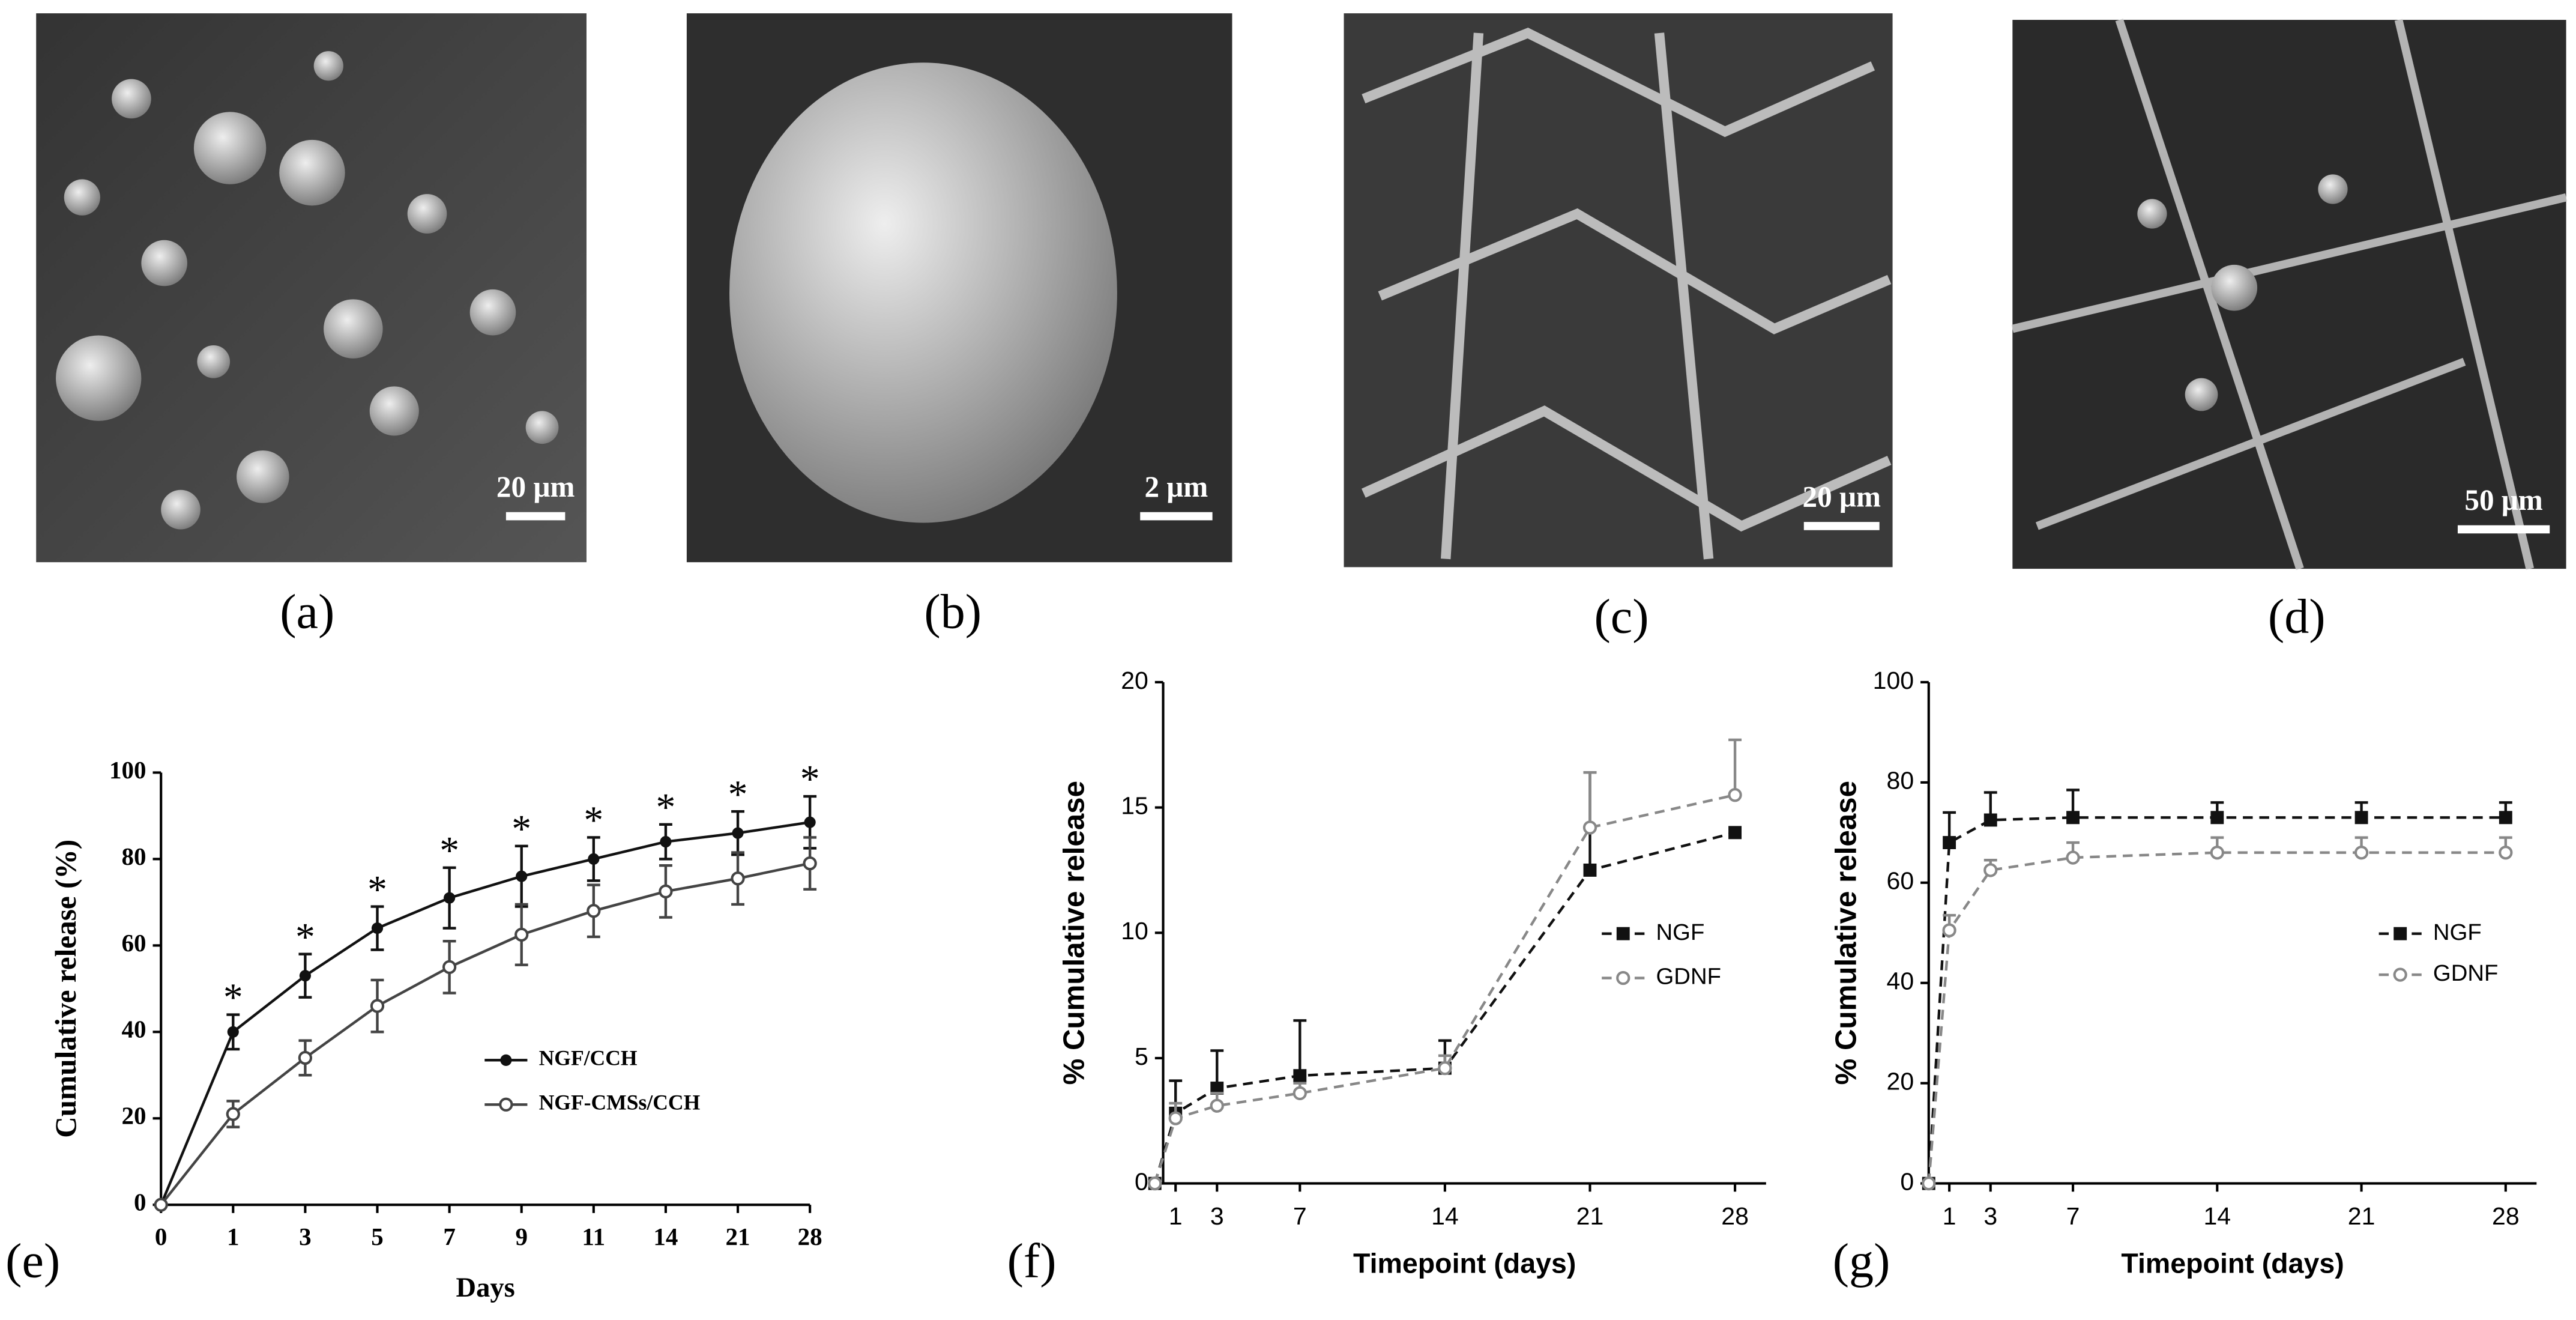  What do you see at coordinates (65, 989) in the screenshot?
I see `y-axis-label: Cumulative release (%)` at bounding box center [65, 989].